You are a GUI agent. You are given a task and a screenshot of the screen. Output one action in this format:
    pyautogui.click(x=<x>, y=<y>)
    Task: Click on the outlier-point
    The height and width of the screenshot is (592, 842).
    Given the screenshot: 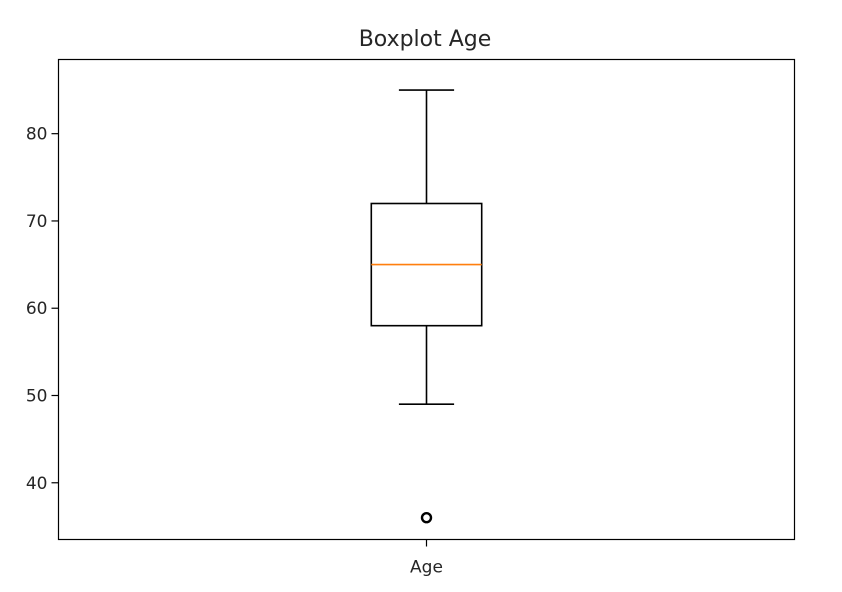 What is the action you would take?
    pyautogui.click(x=426, y=517)
    